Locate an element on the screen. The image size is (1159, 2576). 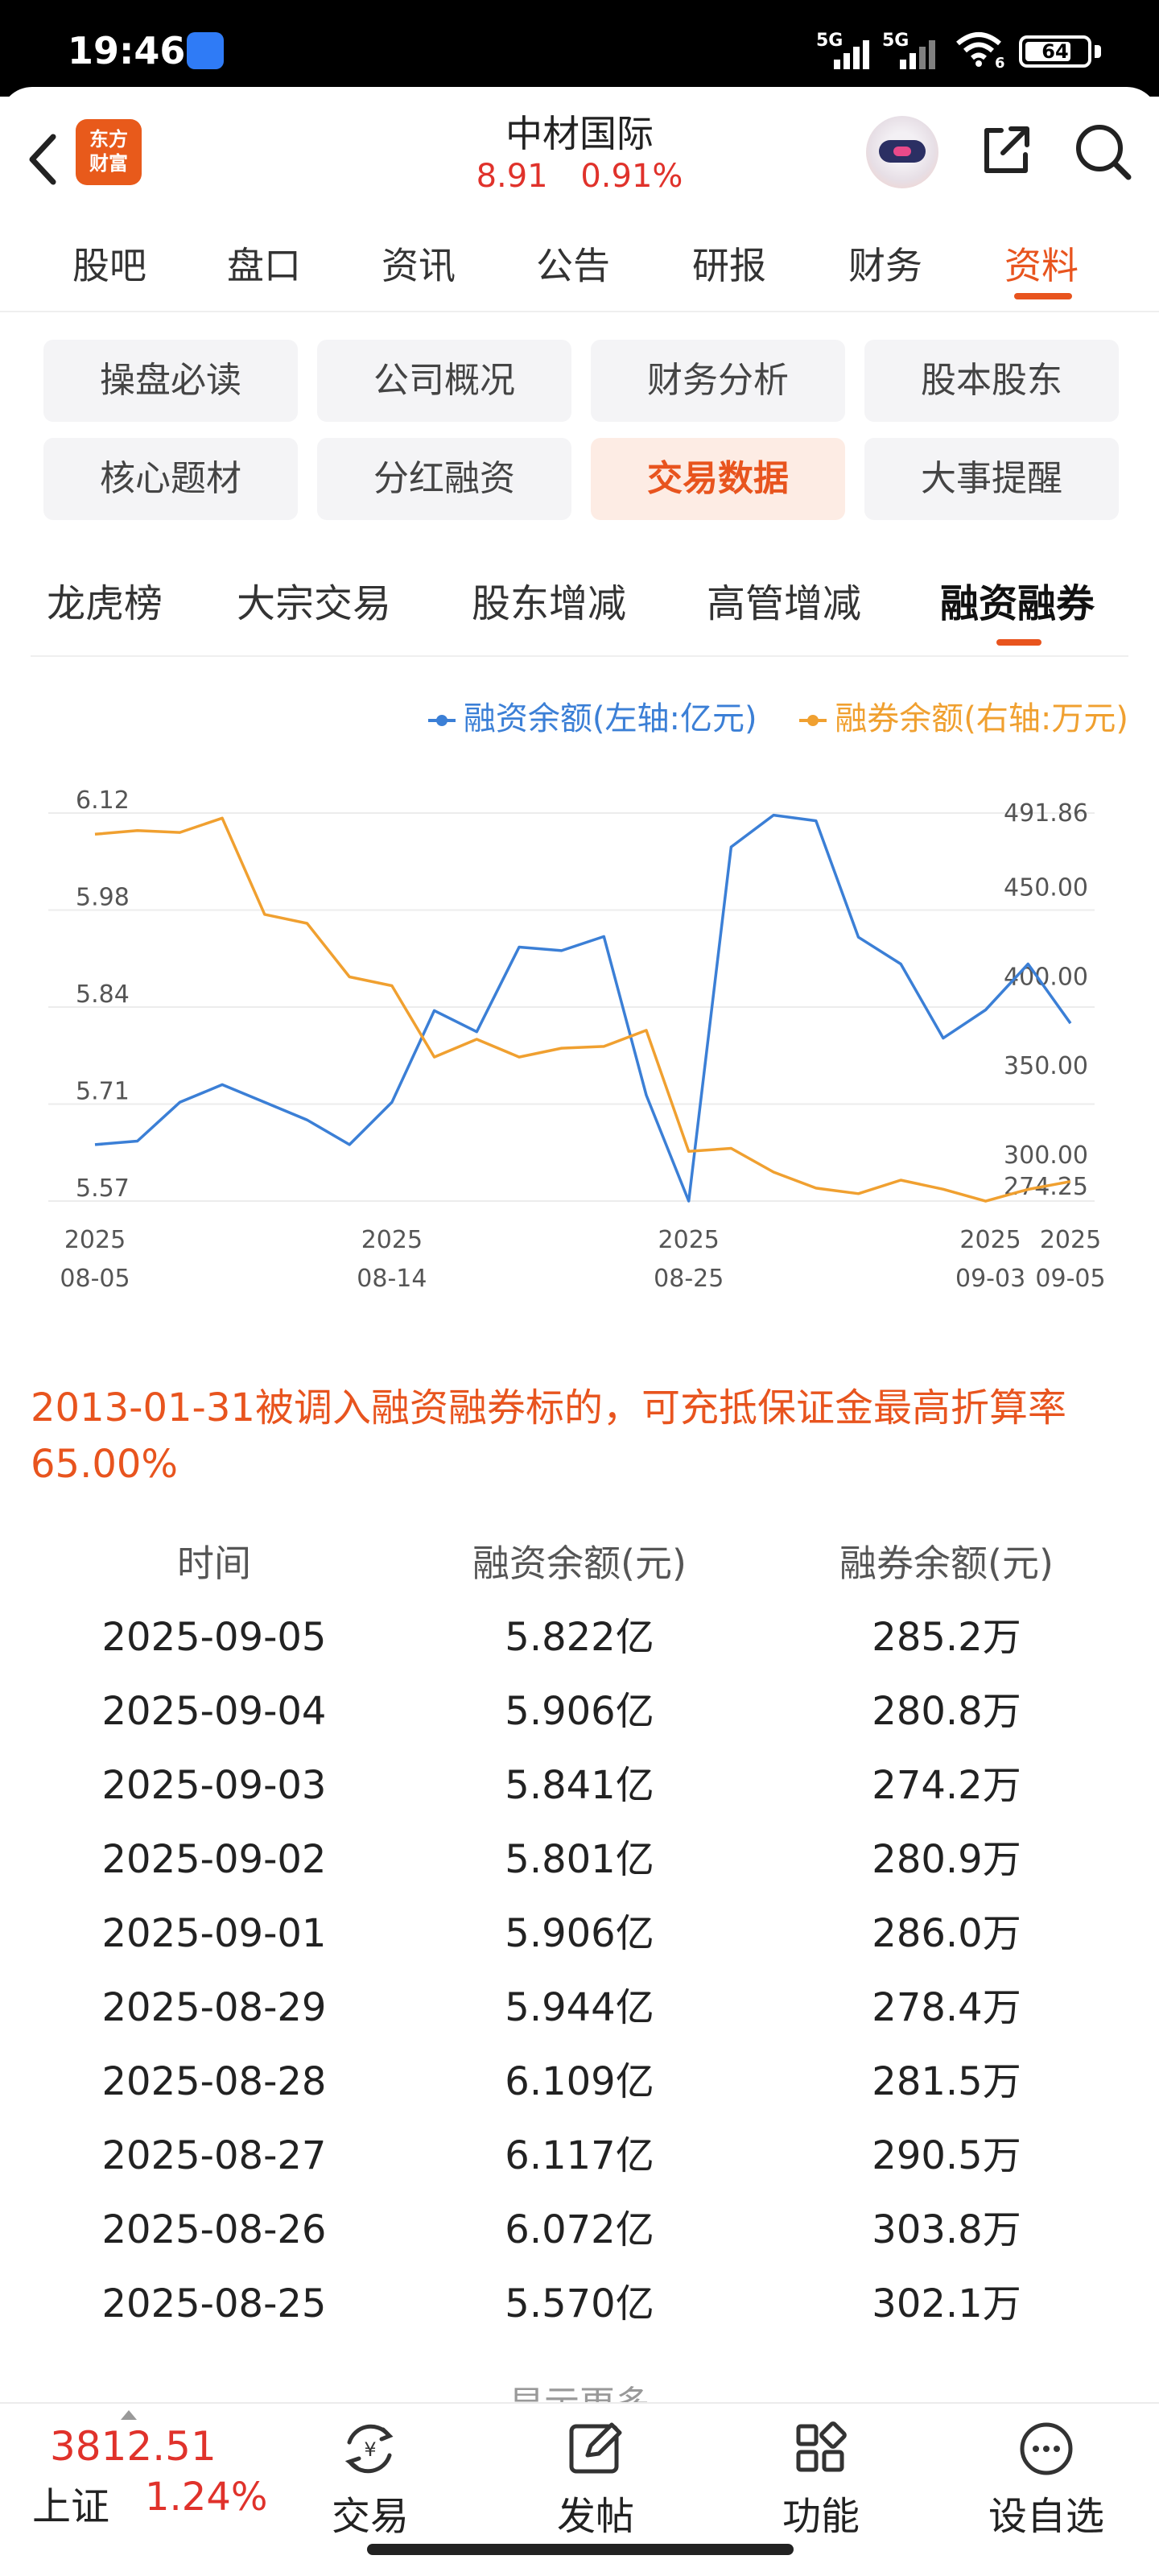
table-row: 2025-08-29 5.944亿 278.4万 is located at coordinates (579, 2008).